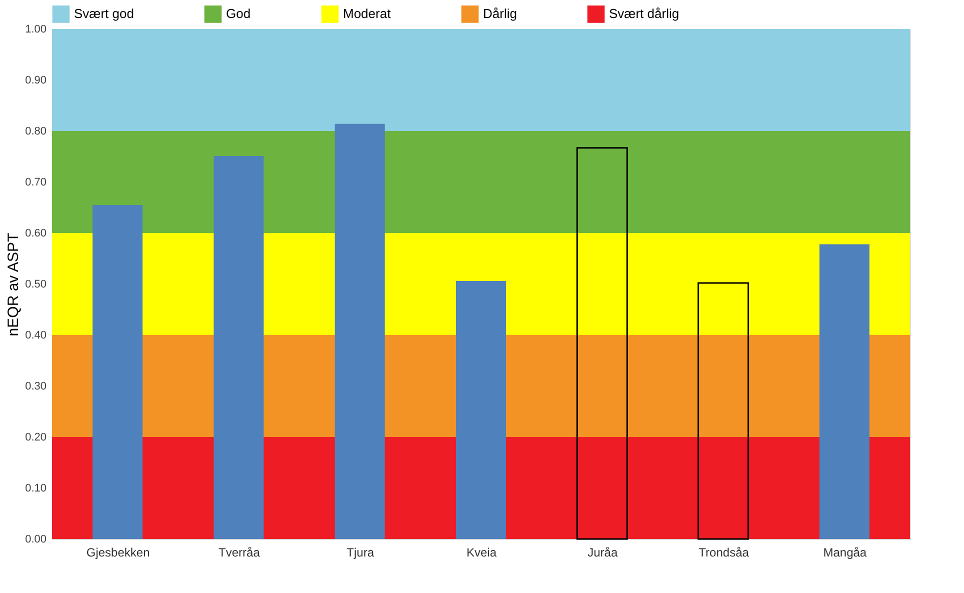 This screenshot has height=593, width=964. What do you see at coordinates (35, 30) in the screenshot?
I see `y-tick-label: 1.00` at bounding box center [35, 30].